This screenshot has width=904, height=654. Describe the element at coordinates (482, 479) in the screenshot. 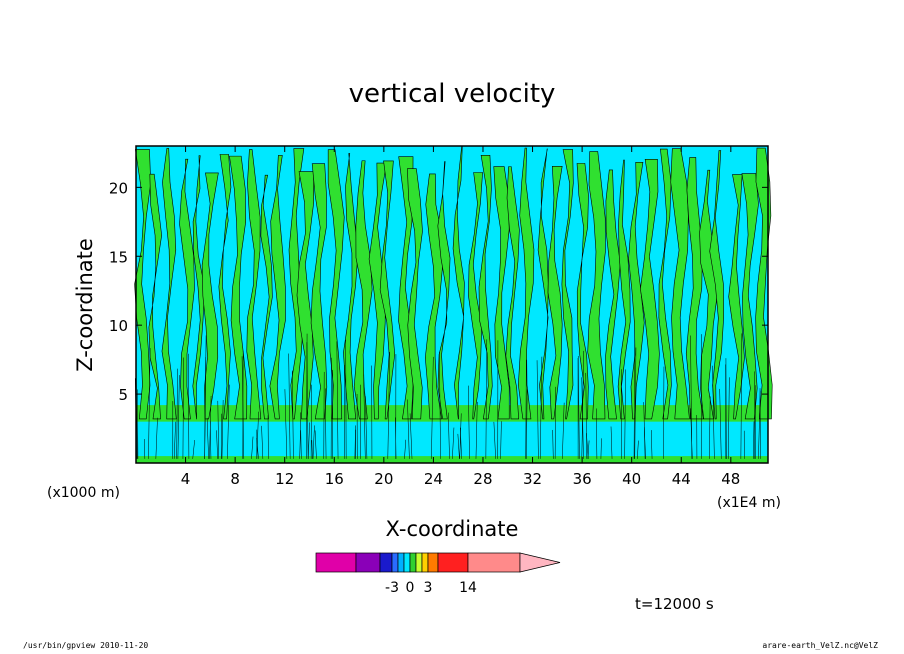

I see `x-tick-label: 28` at that location.